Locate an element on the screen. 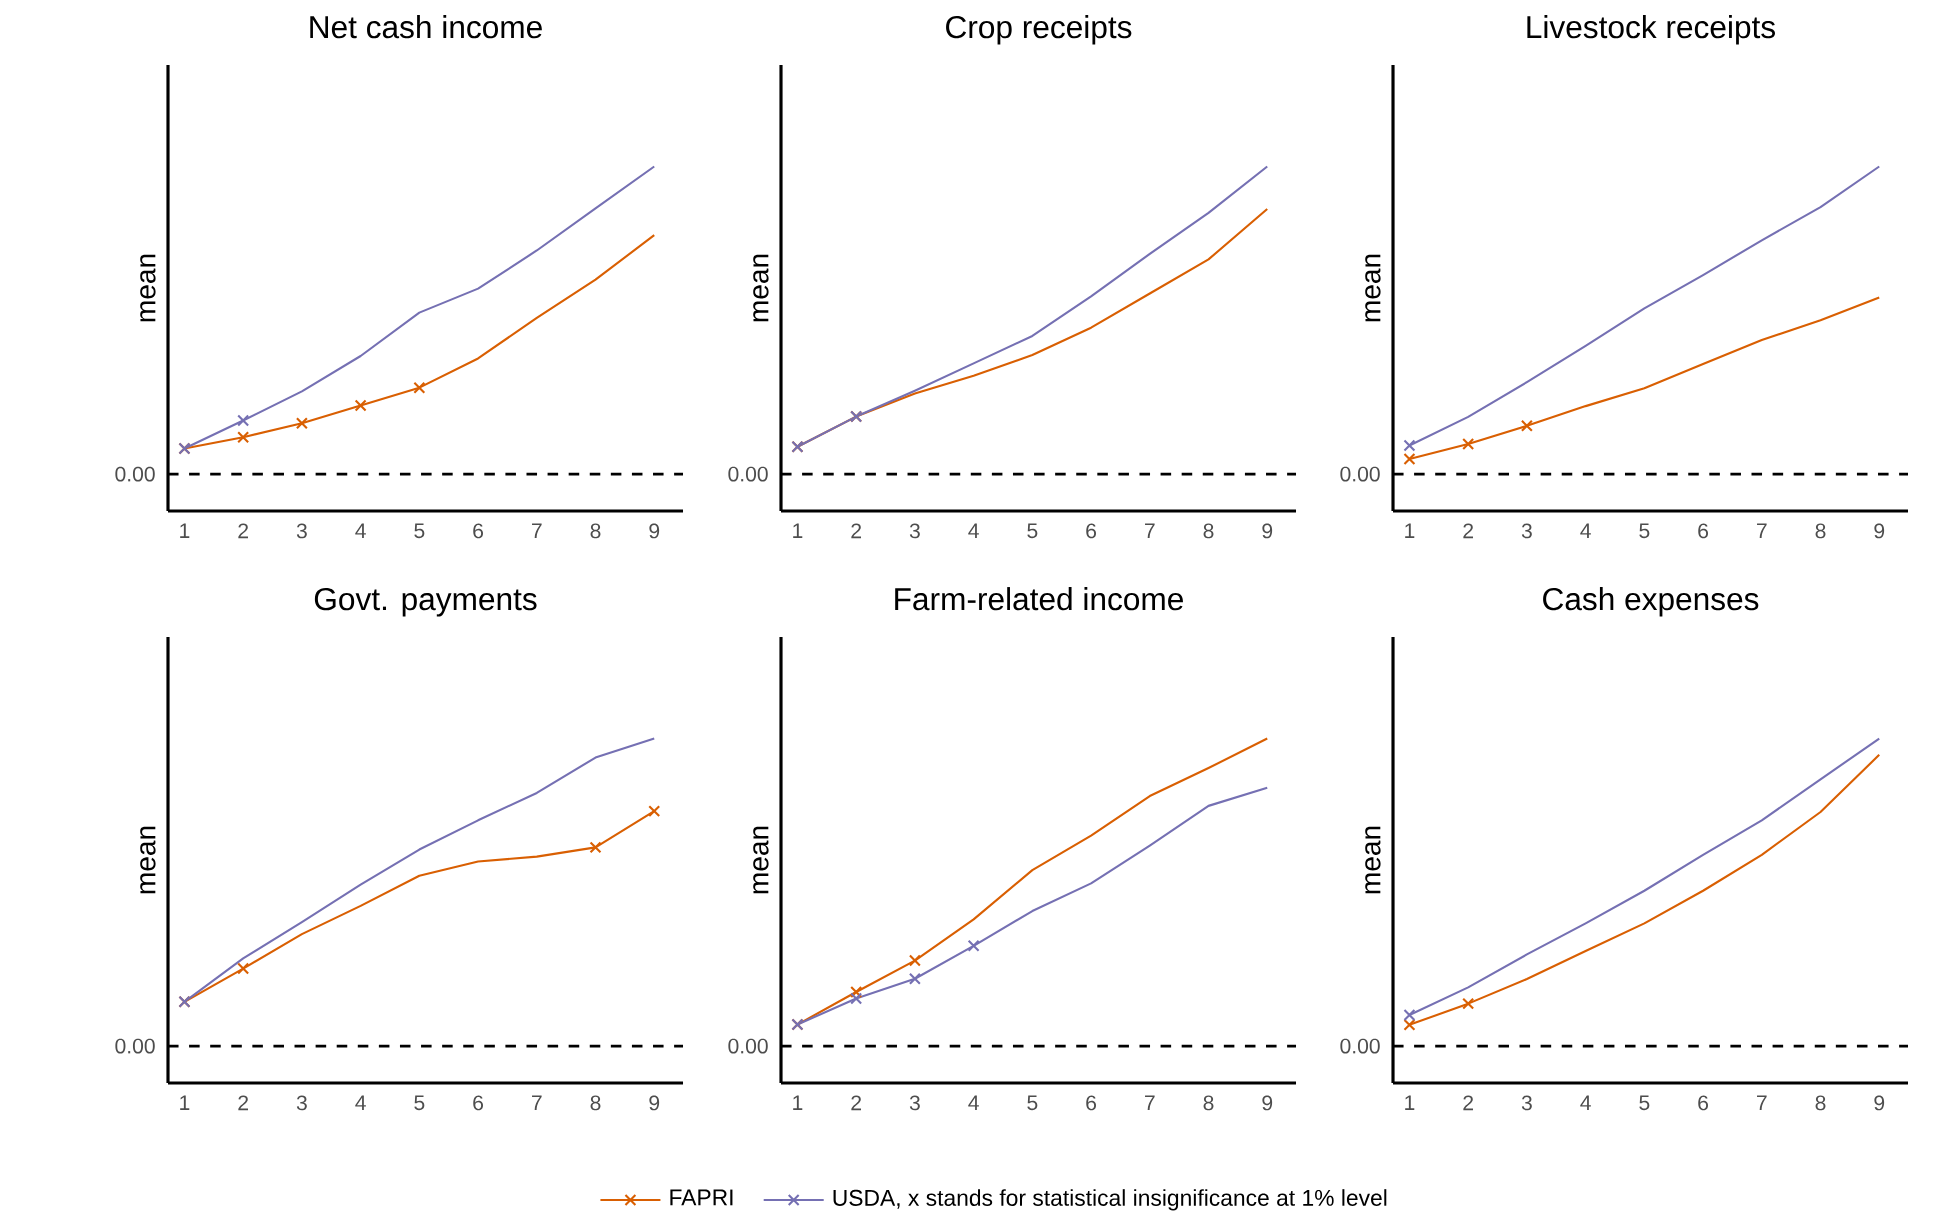  chart-title: Net cash income is located at coordinates (426, 27).